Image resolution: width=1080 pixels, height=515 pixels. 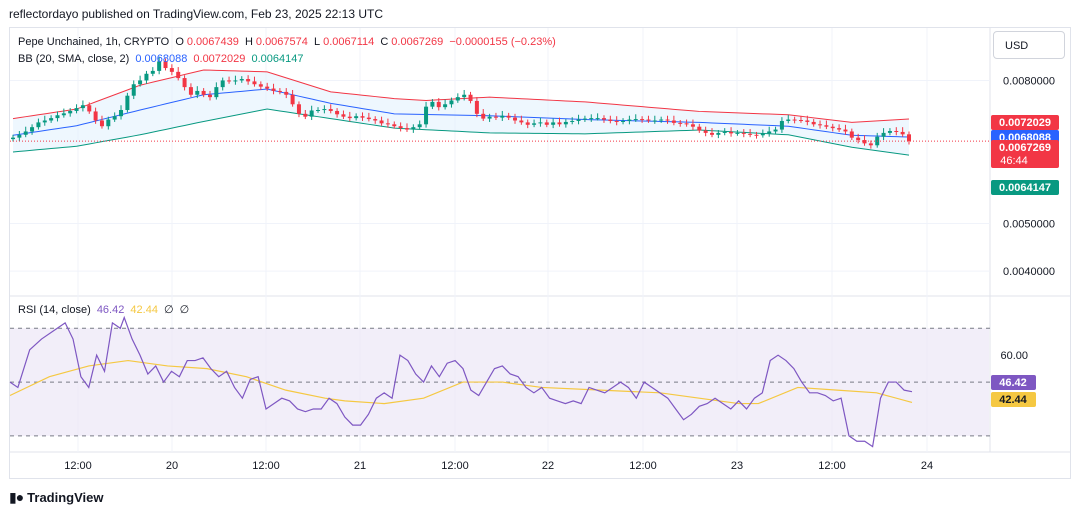 What do you see at coordinates (277, 59) in the screenshot?
I see `bb-lower-value: 0.0064147` at bounding box center [277, 59].